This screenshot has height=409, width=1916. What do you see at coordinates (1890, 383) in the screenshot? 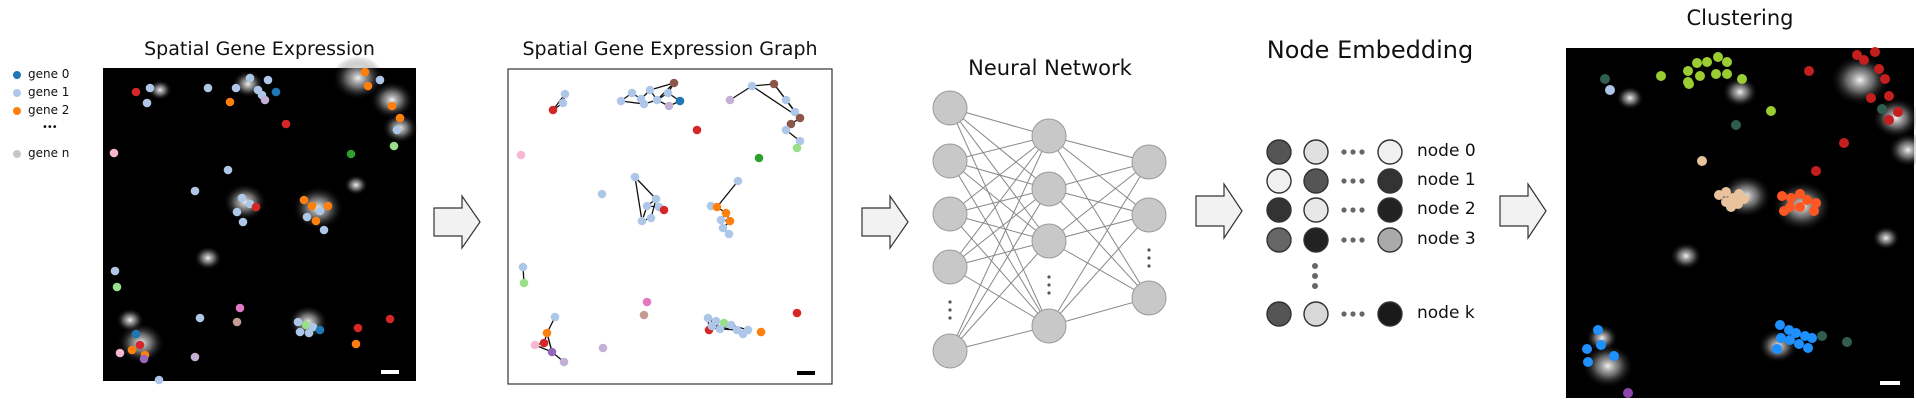
I see `scale-bar-cluster` at bounding box center [1890, 383].